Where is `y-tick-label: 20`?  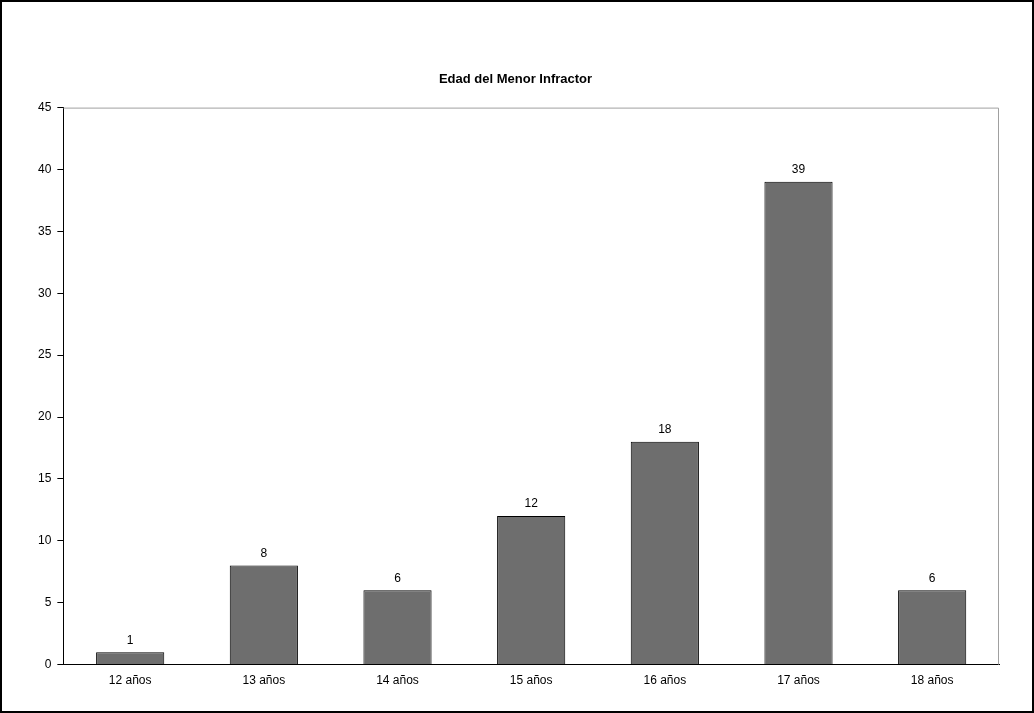 y-tick-label: 20 is located at coordinates (44, 416).